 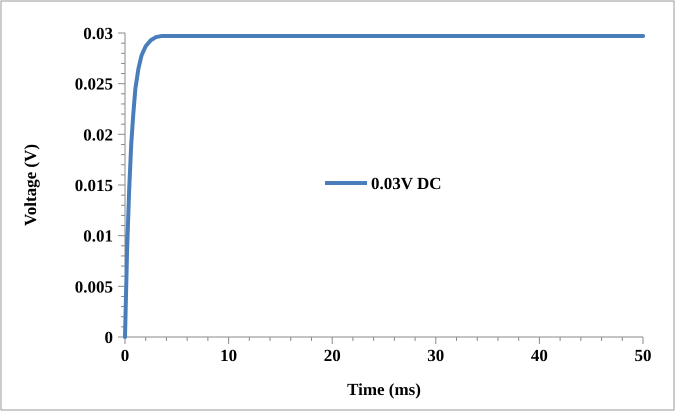 I want to click on y-axis-title: Voltage (V), so click(x=30, y=185).